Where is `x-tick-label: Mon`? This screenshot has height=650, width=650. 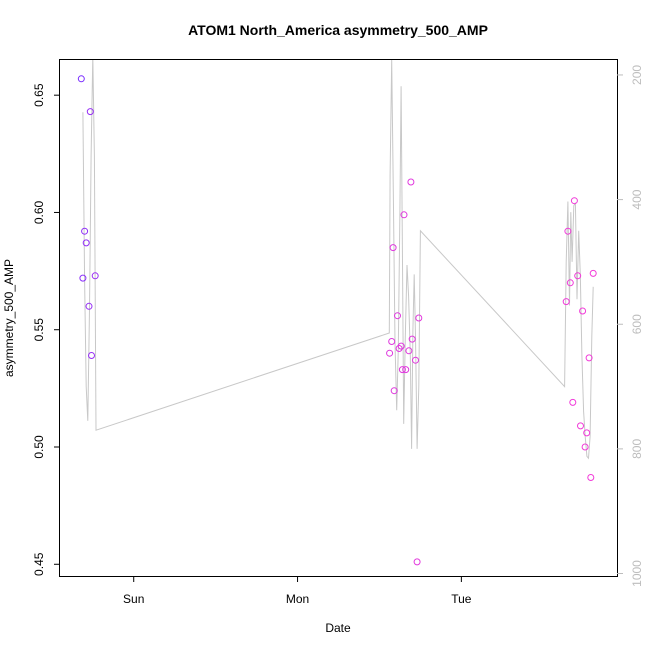
x-tick-label: Mon is located at coordinates (297, 599).